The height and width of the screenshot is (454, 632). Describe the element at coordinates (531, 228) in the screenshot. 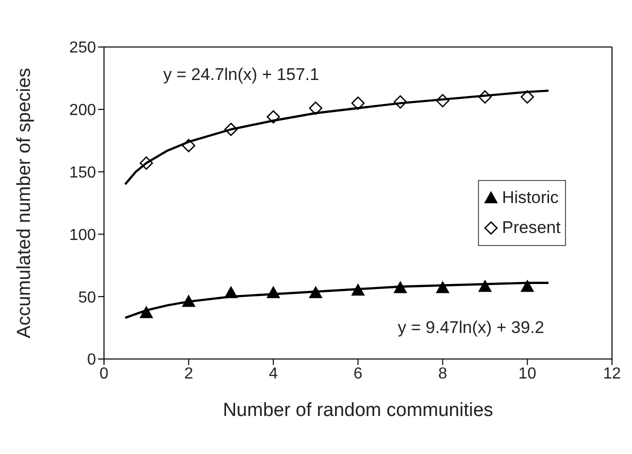

I see `legend-label: Present` at that location.